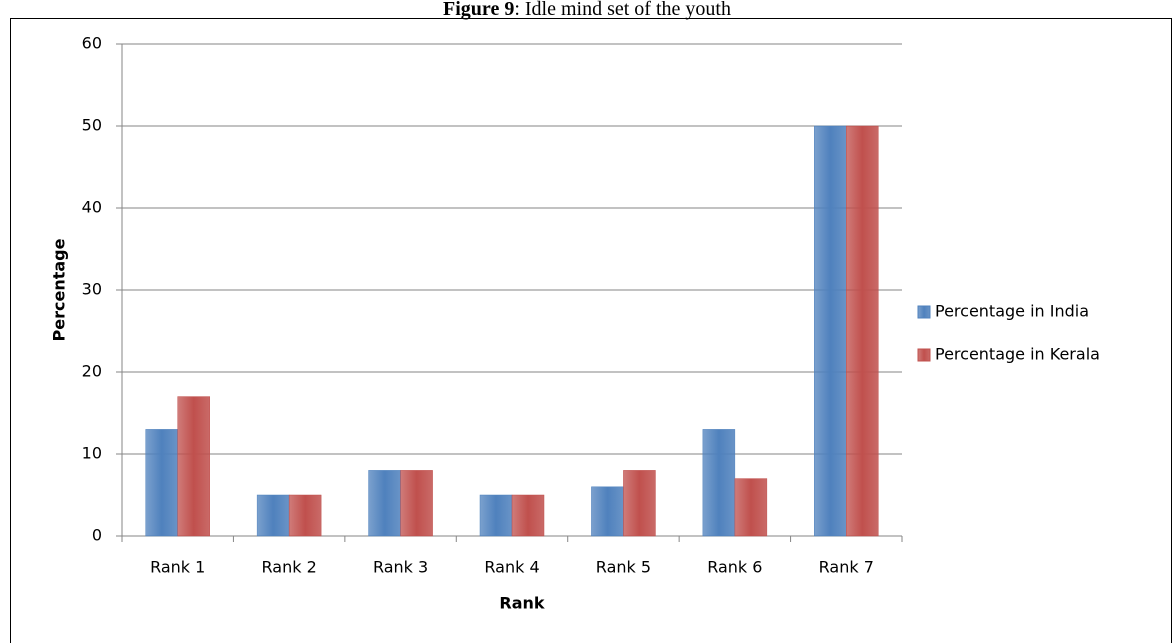  I want to click on legend-label: Percentage in India, so click(1012, 311).